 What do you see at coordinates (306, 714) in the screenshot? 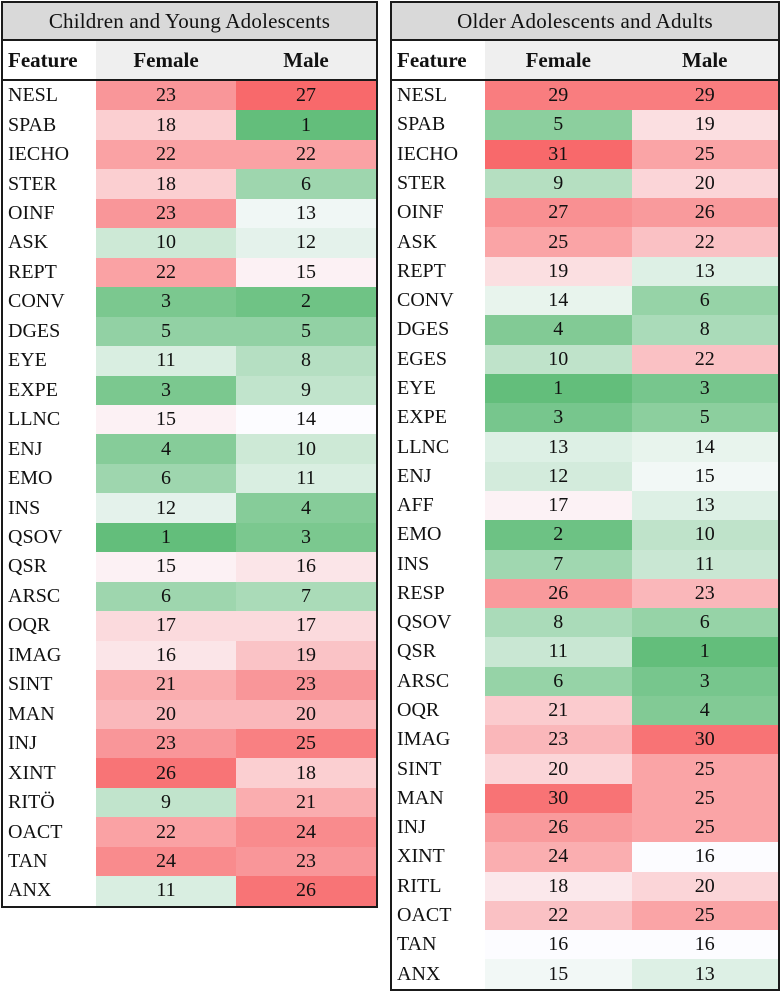
I see `male-value-cell: 20` at bounding box center [306, 714].